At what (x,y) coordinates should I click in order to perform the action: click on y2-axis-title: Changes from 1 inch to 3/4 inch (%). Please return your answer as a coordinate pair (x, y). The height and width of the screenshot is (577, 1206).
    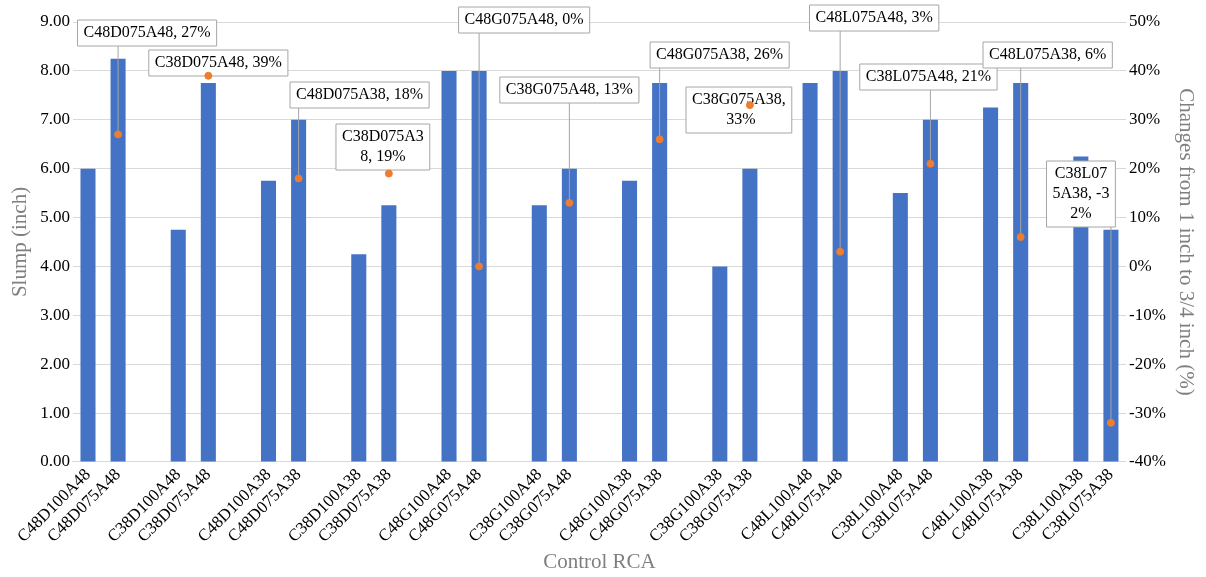
    Looking at the image, I should click on (1186, 242).